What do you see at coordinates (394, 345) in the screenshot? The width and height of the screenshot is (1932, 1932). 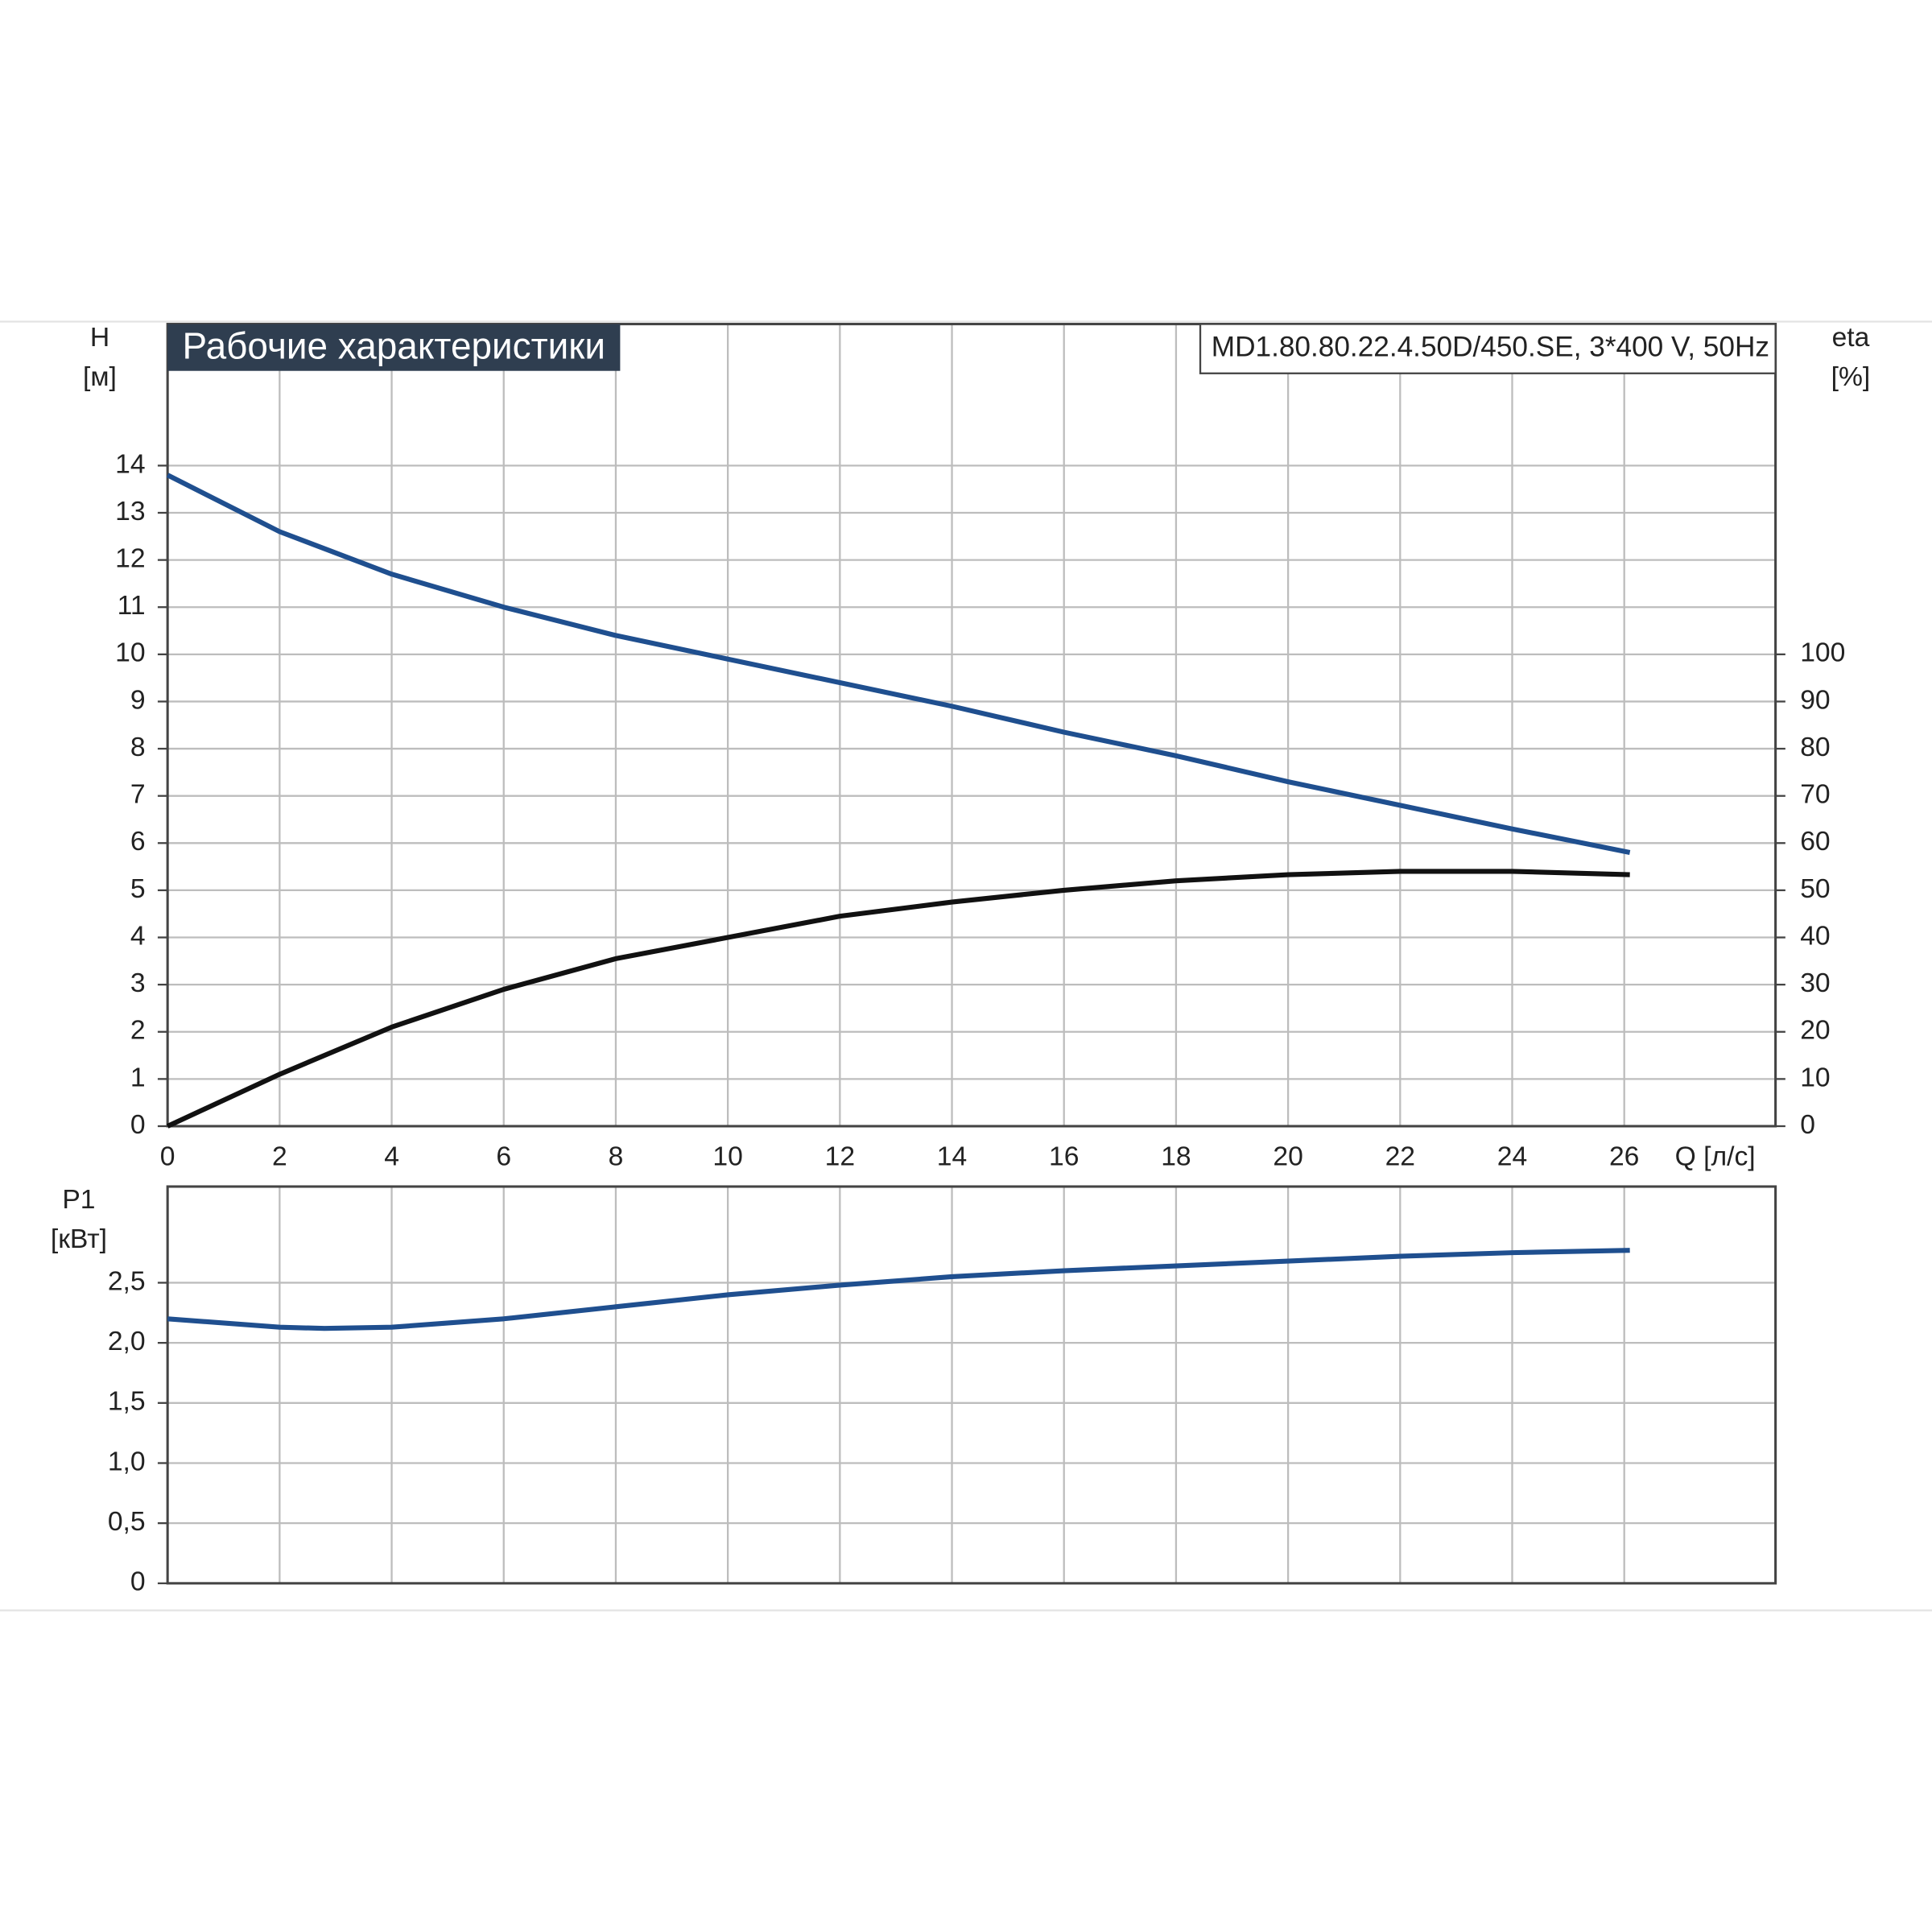 I see `chart-title: Рабочие характеристики` at bounding box center [394, 345].